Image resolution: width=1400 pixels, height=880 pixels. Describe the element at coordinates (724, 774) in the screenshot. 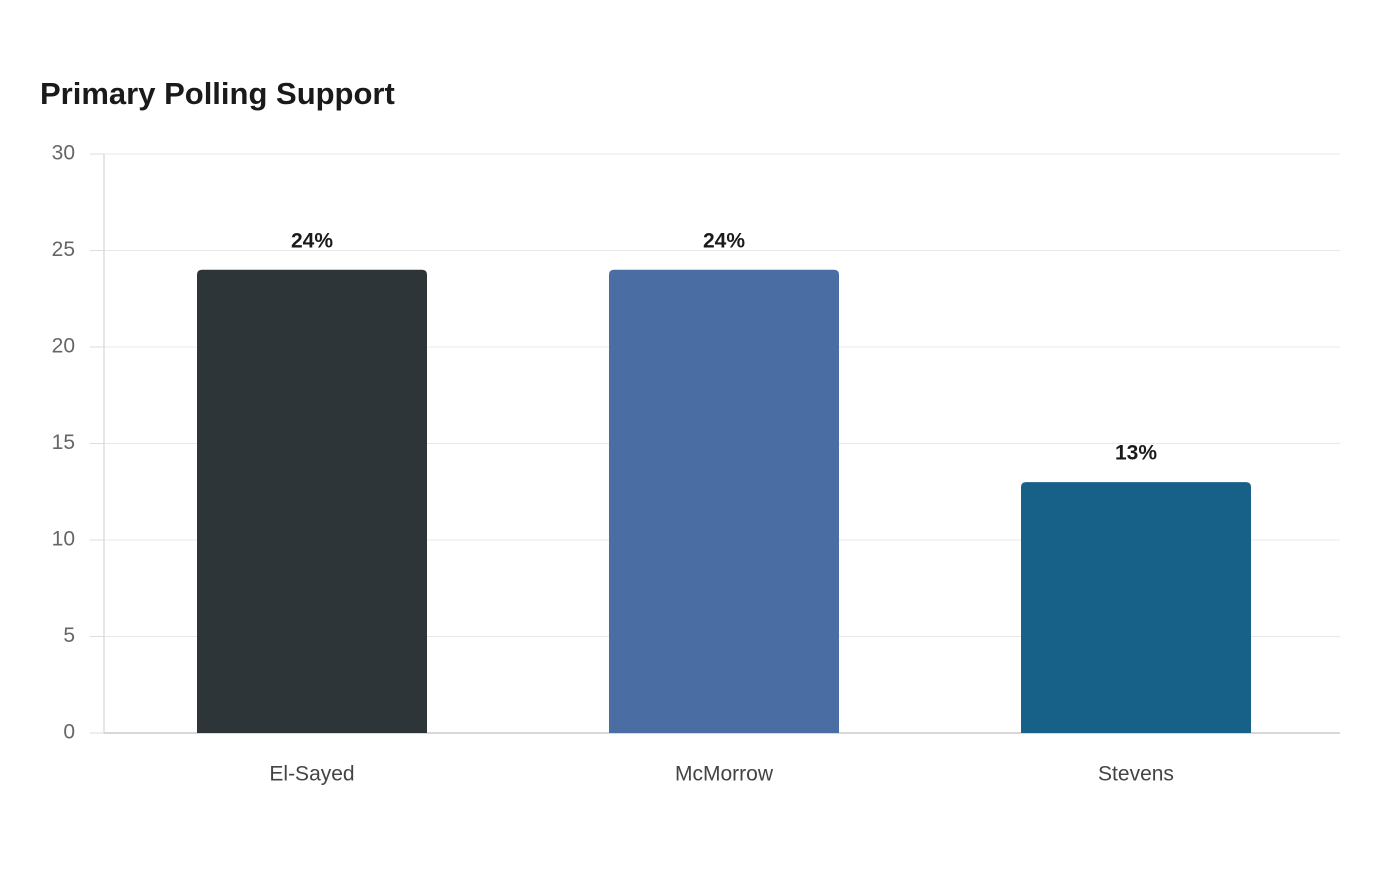

I see `x-tick-label: McMorrow` at that location.